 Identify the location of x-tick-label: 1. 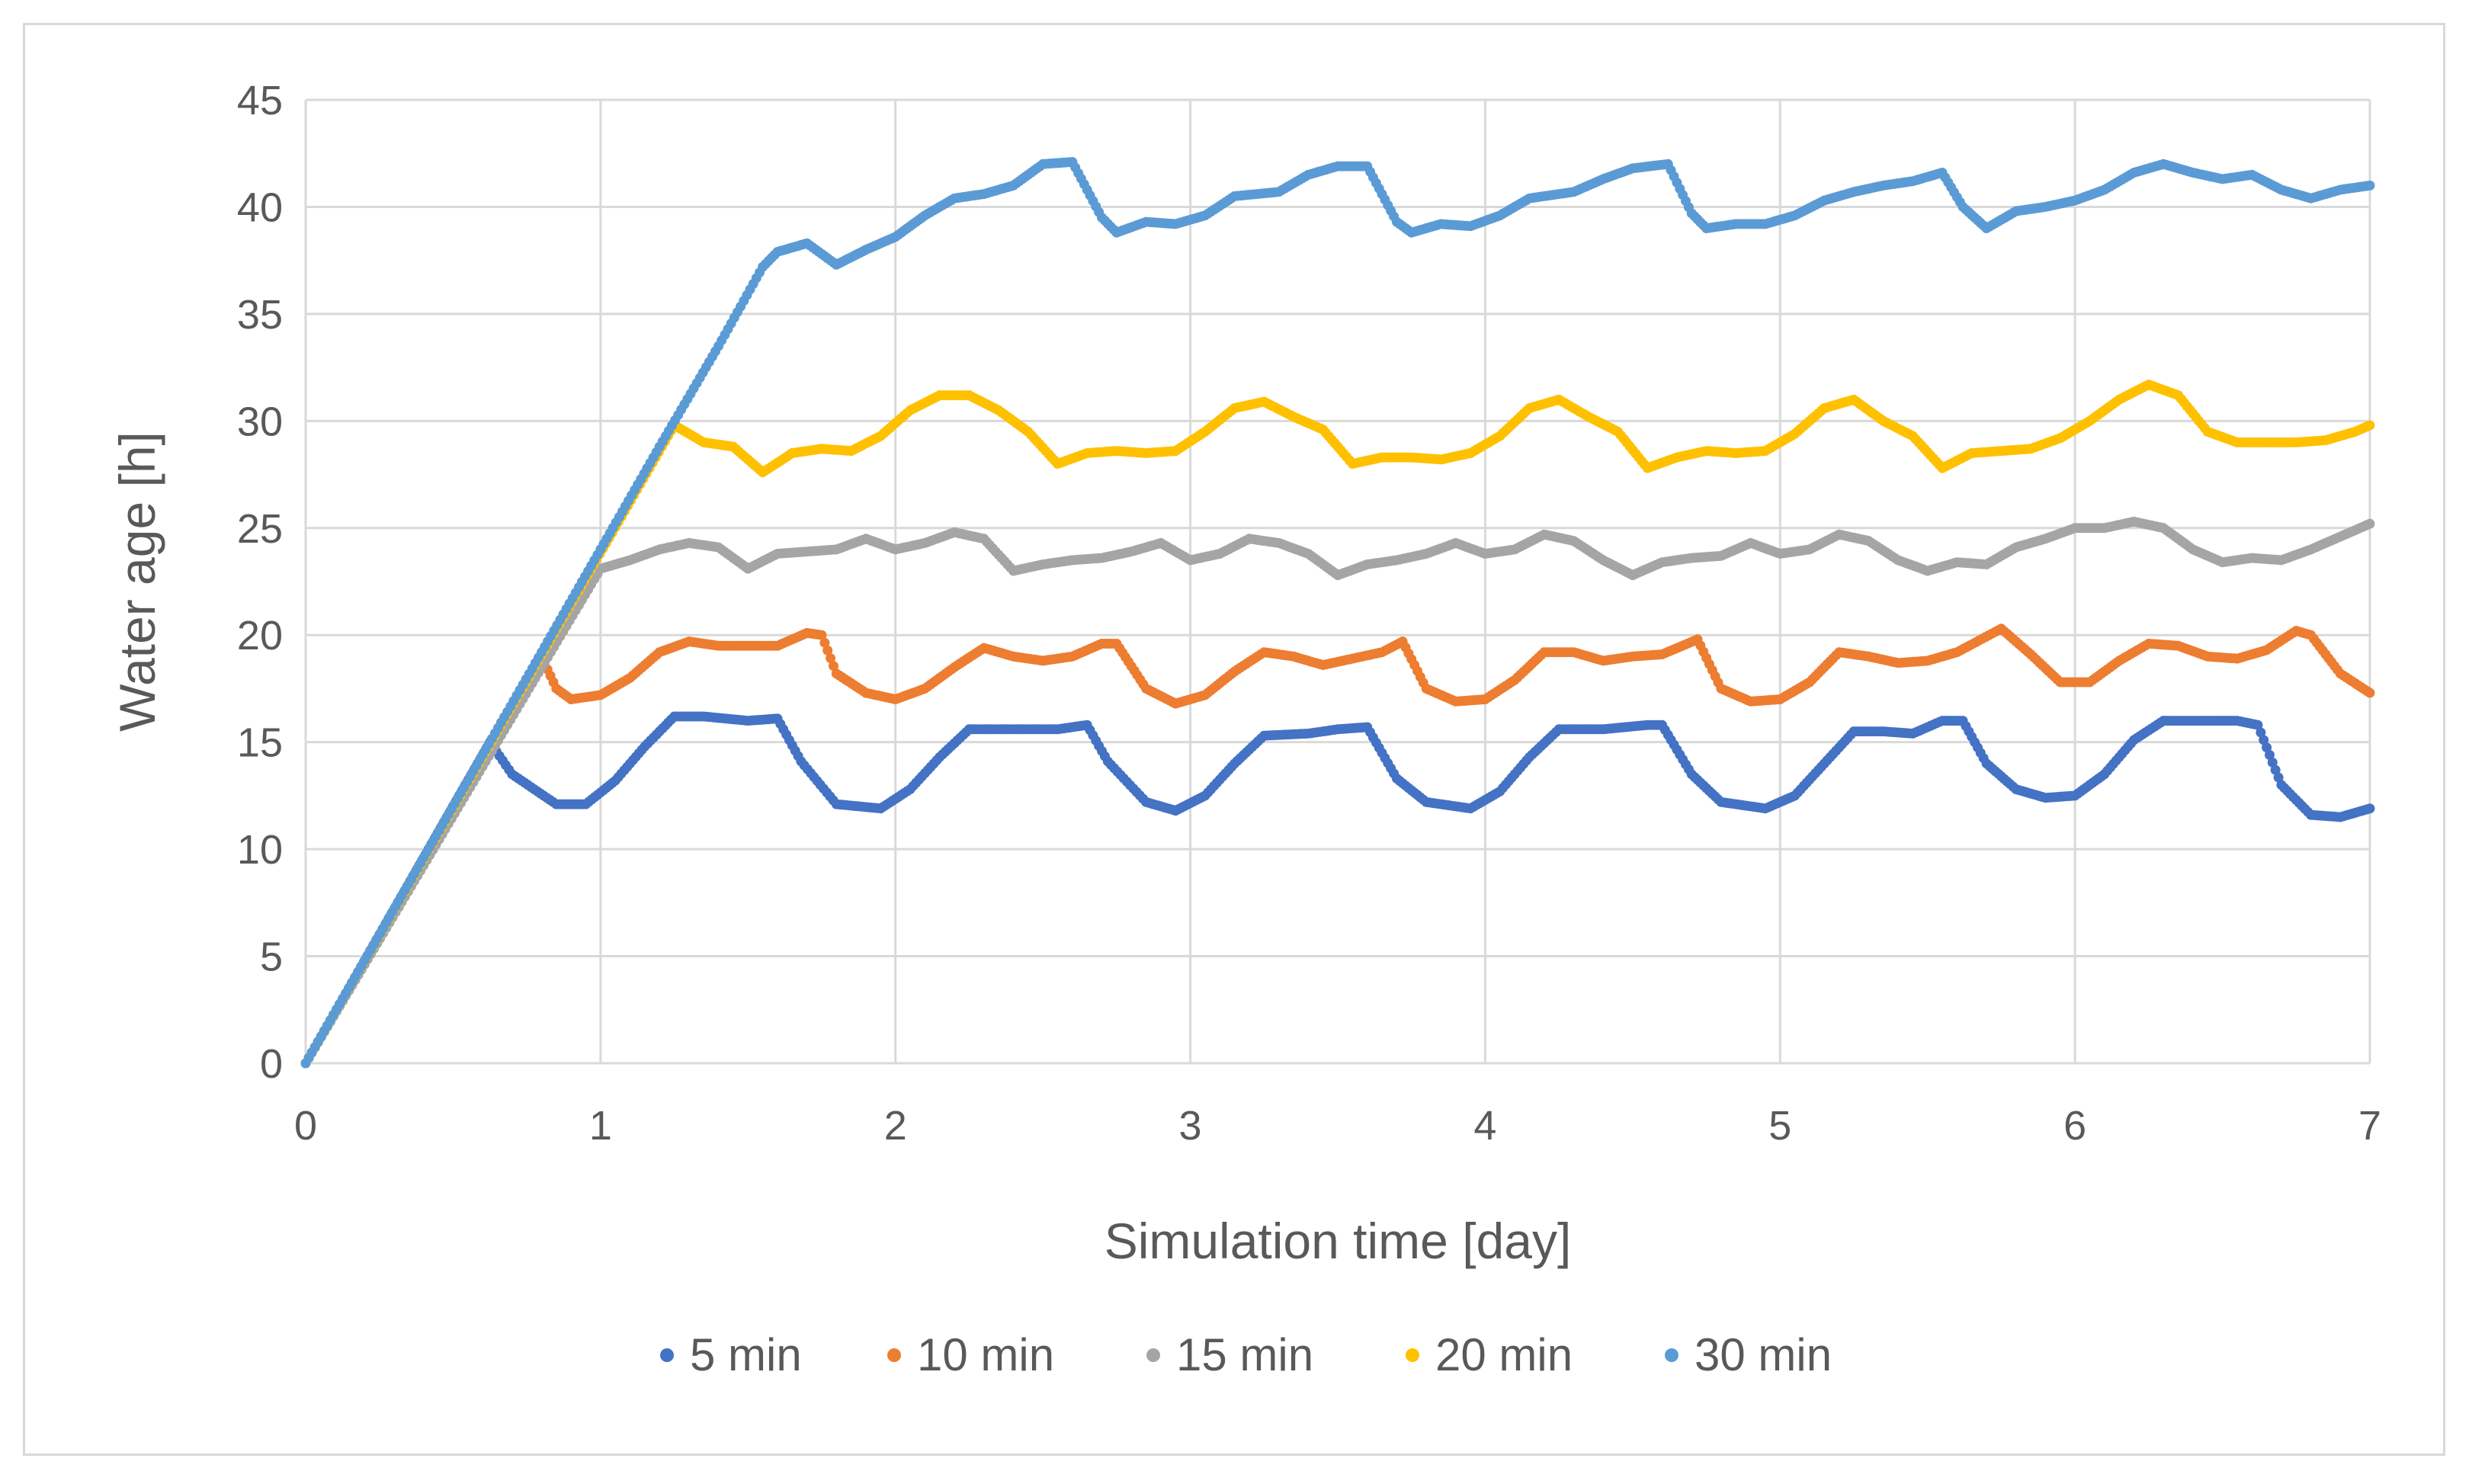
(600, 1126).